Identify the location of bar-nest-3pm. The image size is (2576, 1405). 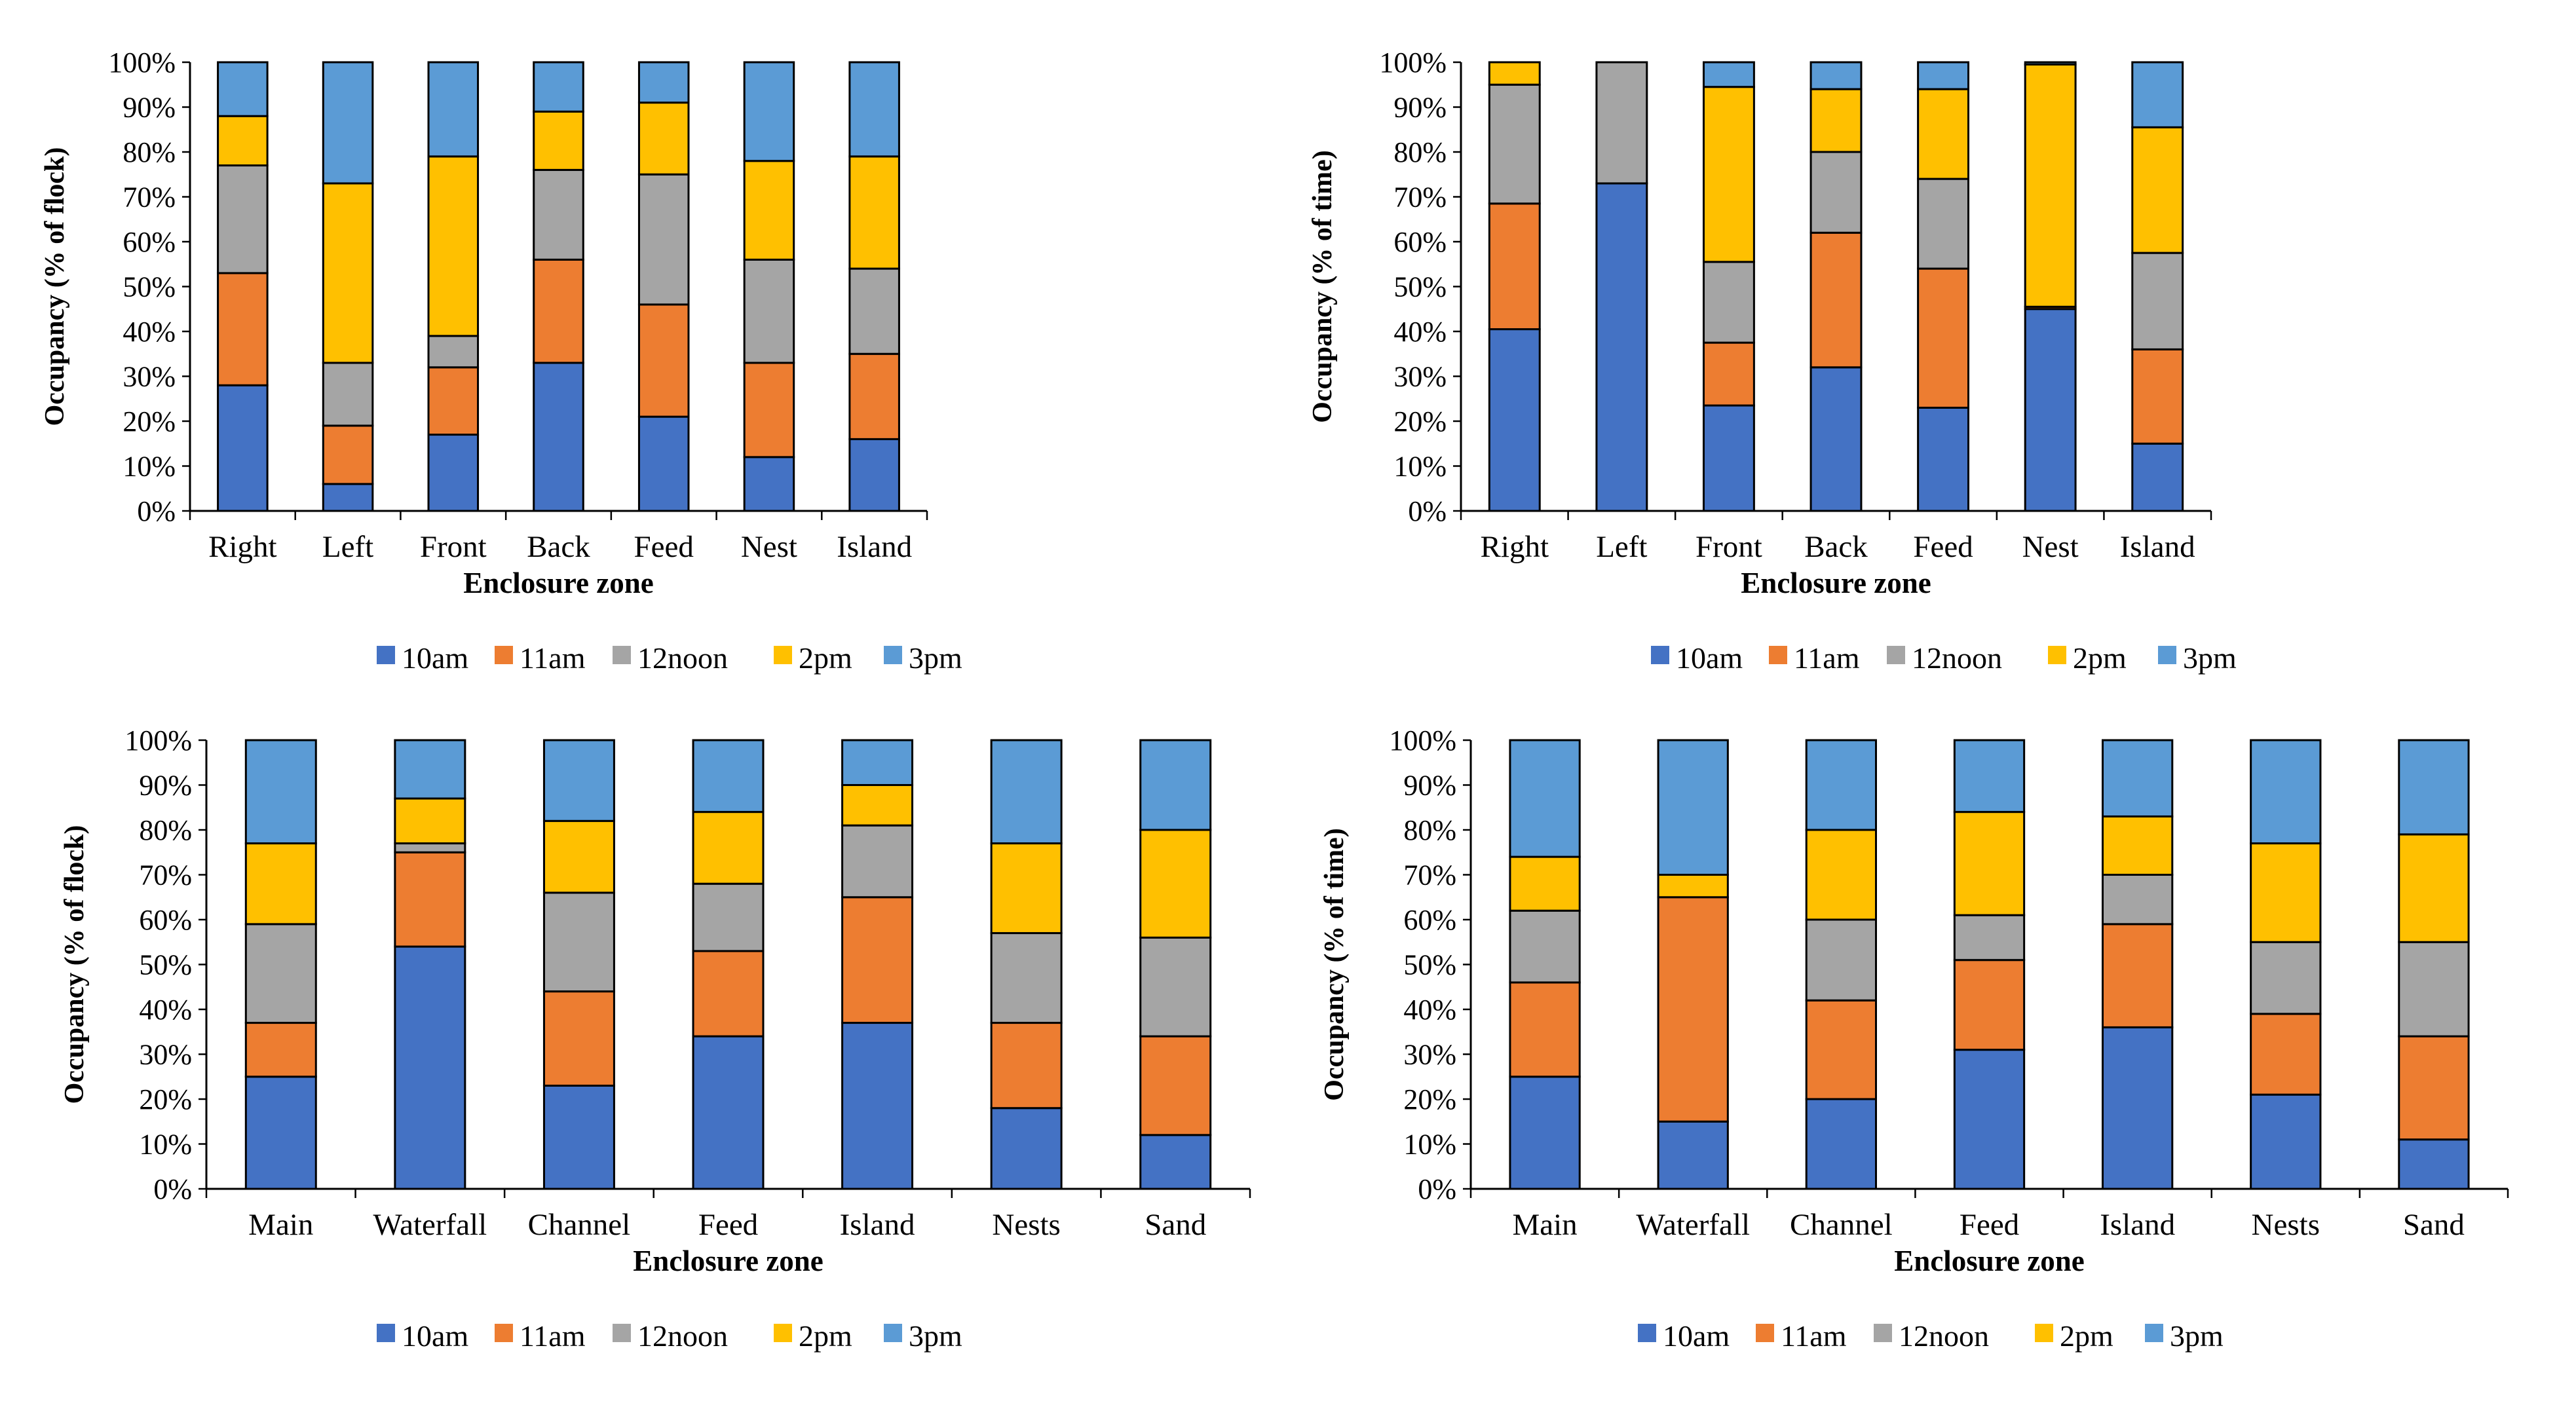
(2050, 63).